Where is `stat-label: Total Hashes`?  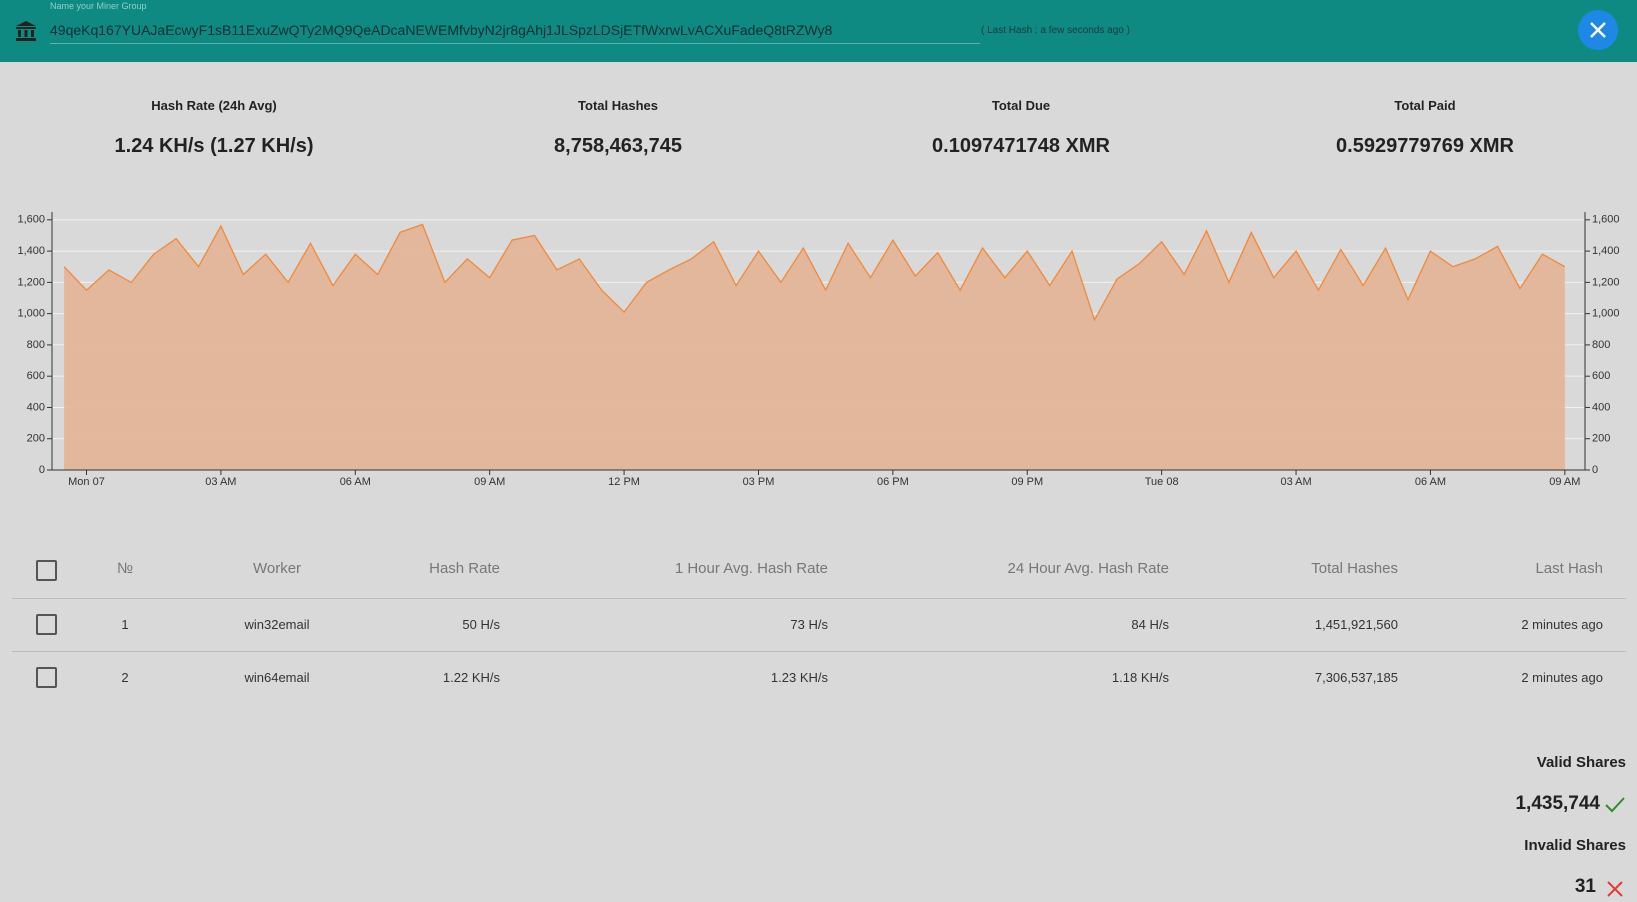
stat-label: Total Hashes is located at coordinates (618, 105).